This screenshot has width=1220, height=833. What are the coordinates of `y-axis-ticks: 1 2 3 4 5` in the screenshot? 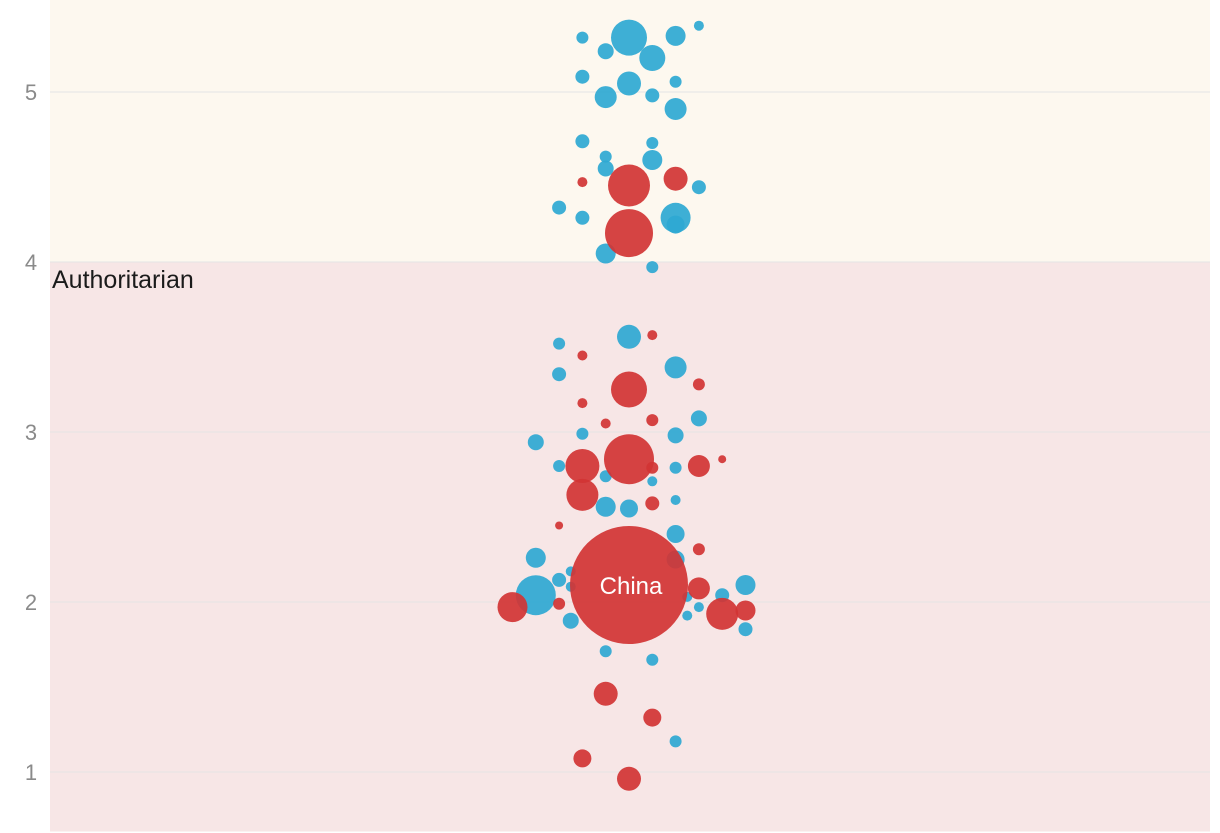 It's located at (31, 432).